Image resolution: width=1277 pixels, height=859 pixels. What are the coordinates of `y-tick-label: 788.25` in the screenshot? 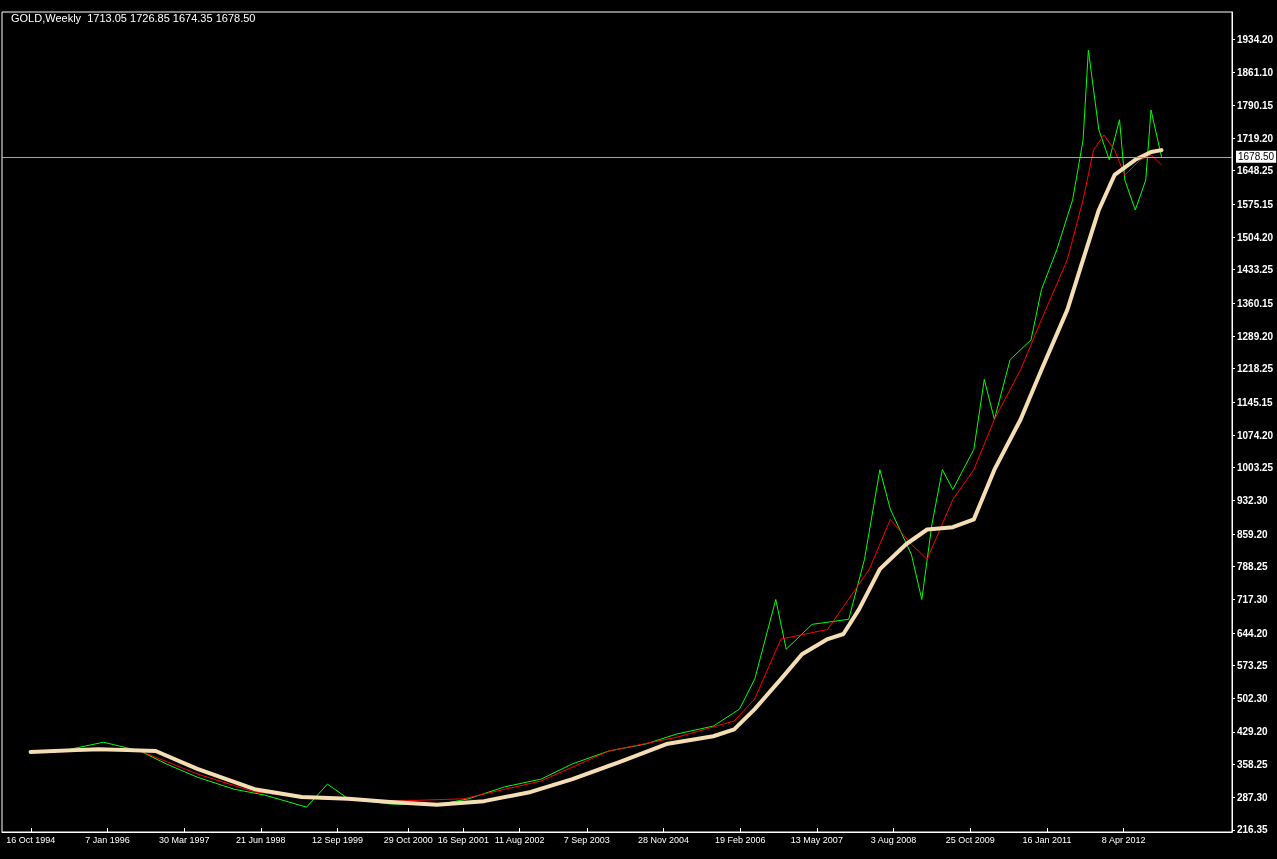 It's located at (1253, 567).